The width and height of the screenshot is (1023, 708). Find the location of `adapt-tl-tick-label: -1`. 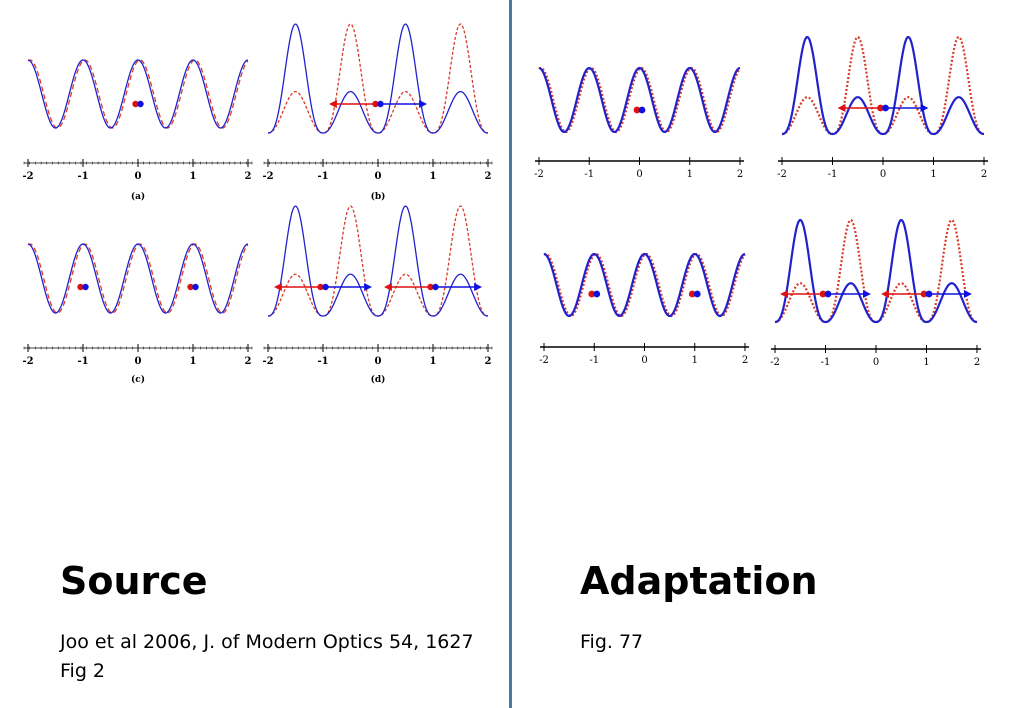

adapt-tl-tick-label: -1 is located at coordinates (589, 174).